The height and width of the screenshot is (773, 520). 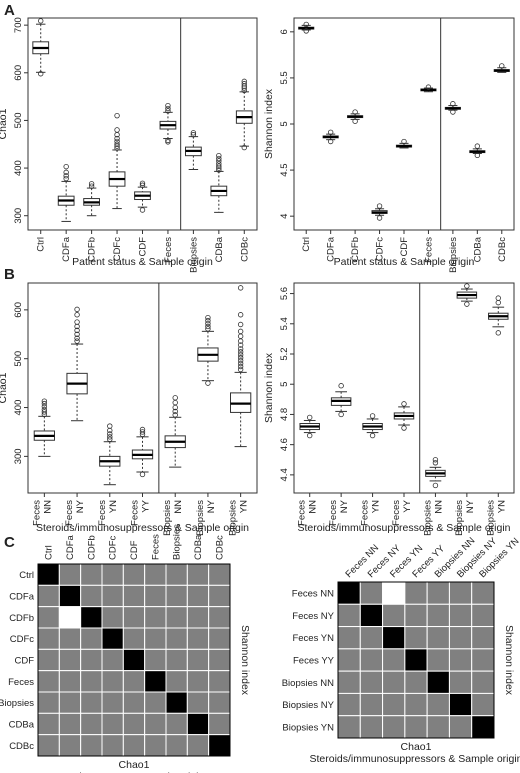 I want to click on right-label: Shannon index, so click(x=509, y=660).